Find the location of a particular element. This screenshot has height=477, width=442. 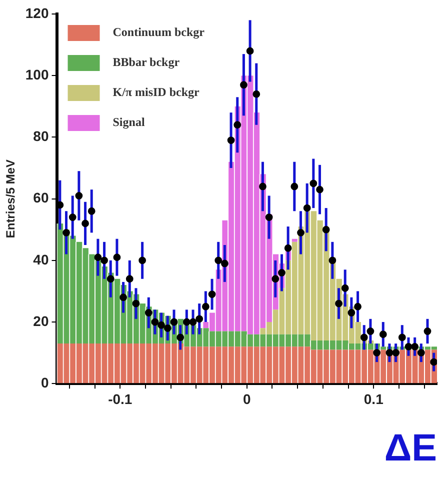

y-tick-label: 120 is located at coordinates (37, 12).